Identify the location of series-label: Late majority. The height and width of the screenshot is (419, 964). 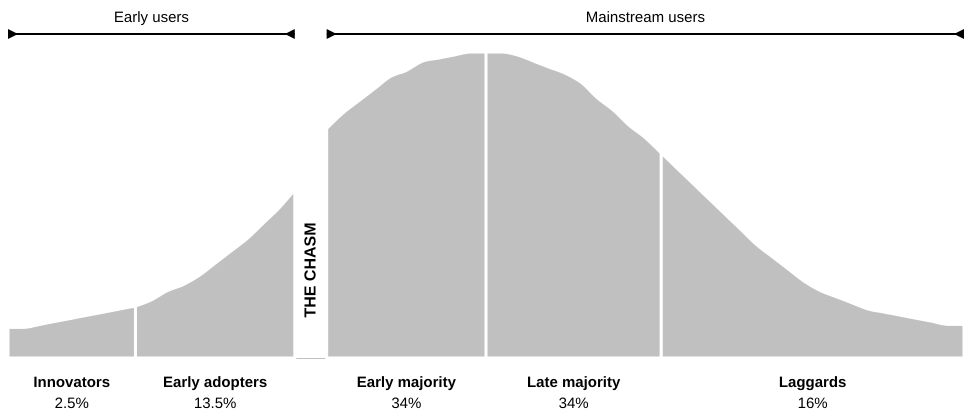
(573, 382).